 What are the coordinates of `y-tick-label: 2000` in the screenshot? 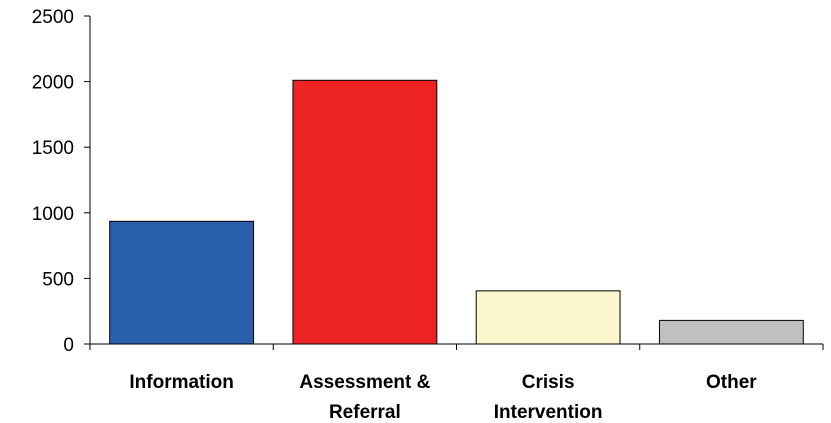 It's located at (53, 83).